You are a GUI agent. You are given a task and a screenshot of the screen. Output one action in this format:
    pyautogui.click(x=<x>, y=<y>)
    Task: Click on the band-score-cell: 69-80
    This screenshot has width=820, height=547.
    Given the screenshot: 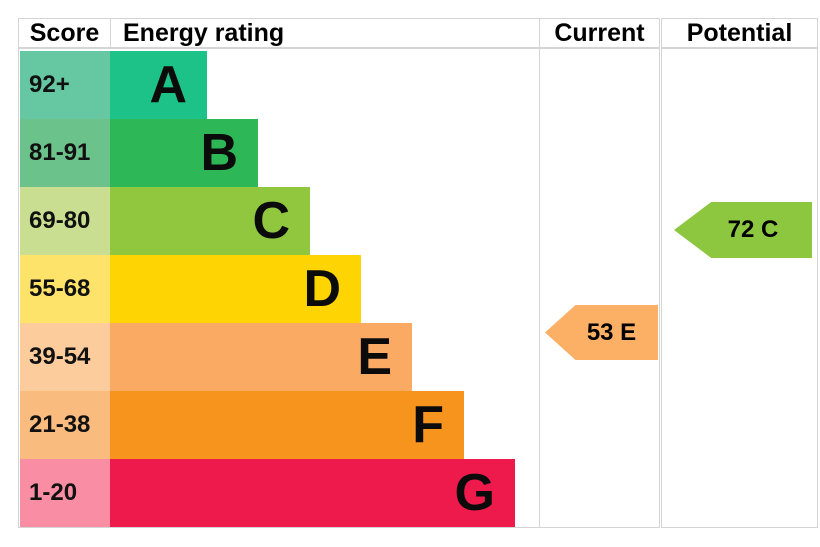 What is the action you would take?
    pyautogui.click(x=65, y=221)
    